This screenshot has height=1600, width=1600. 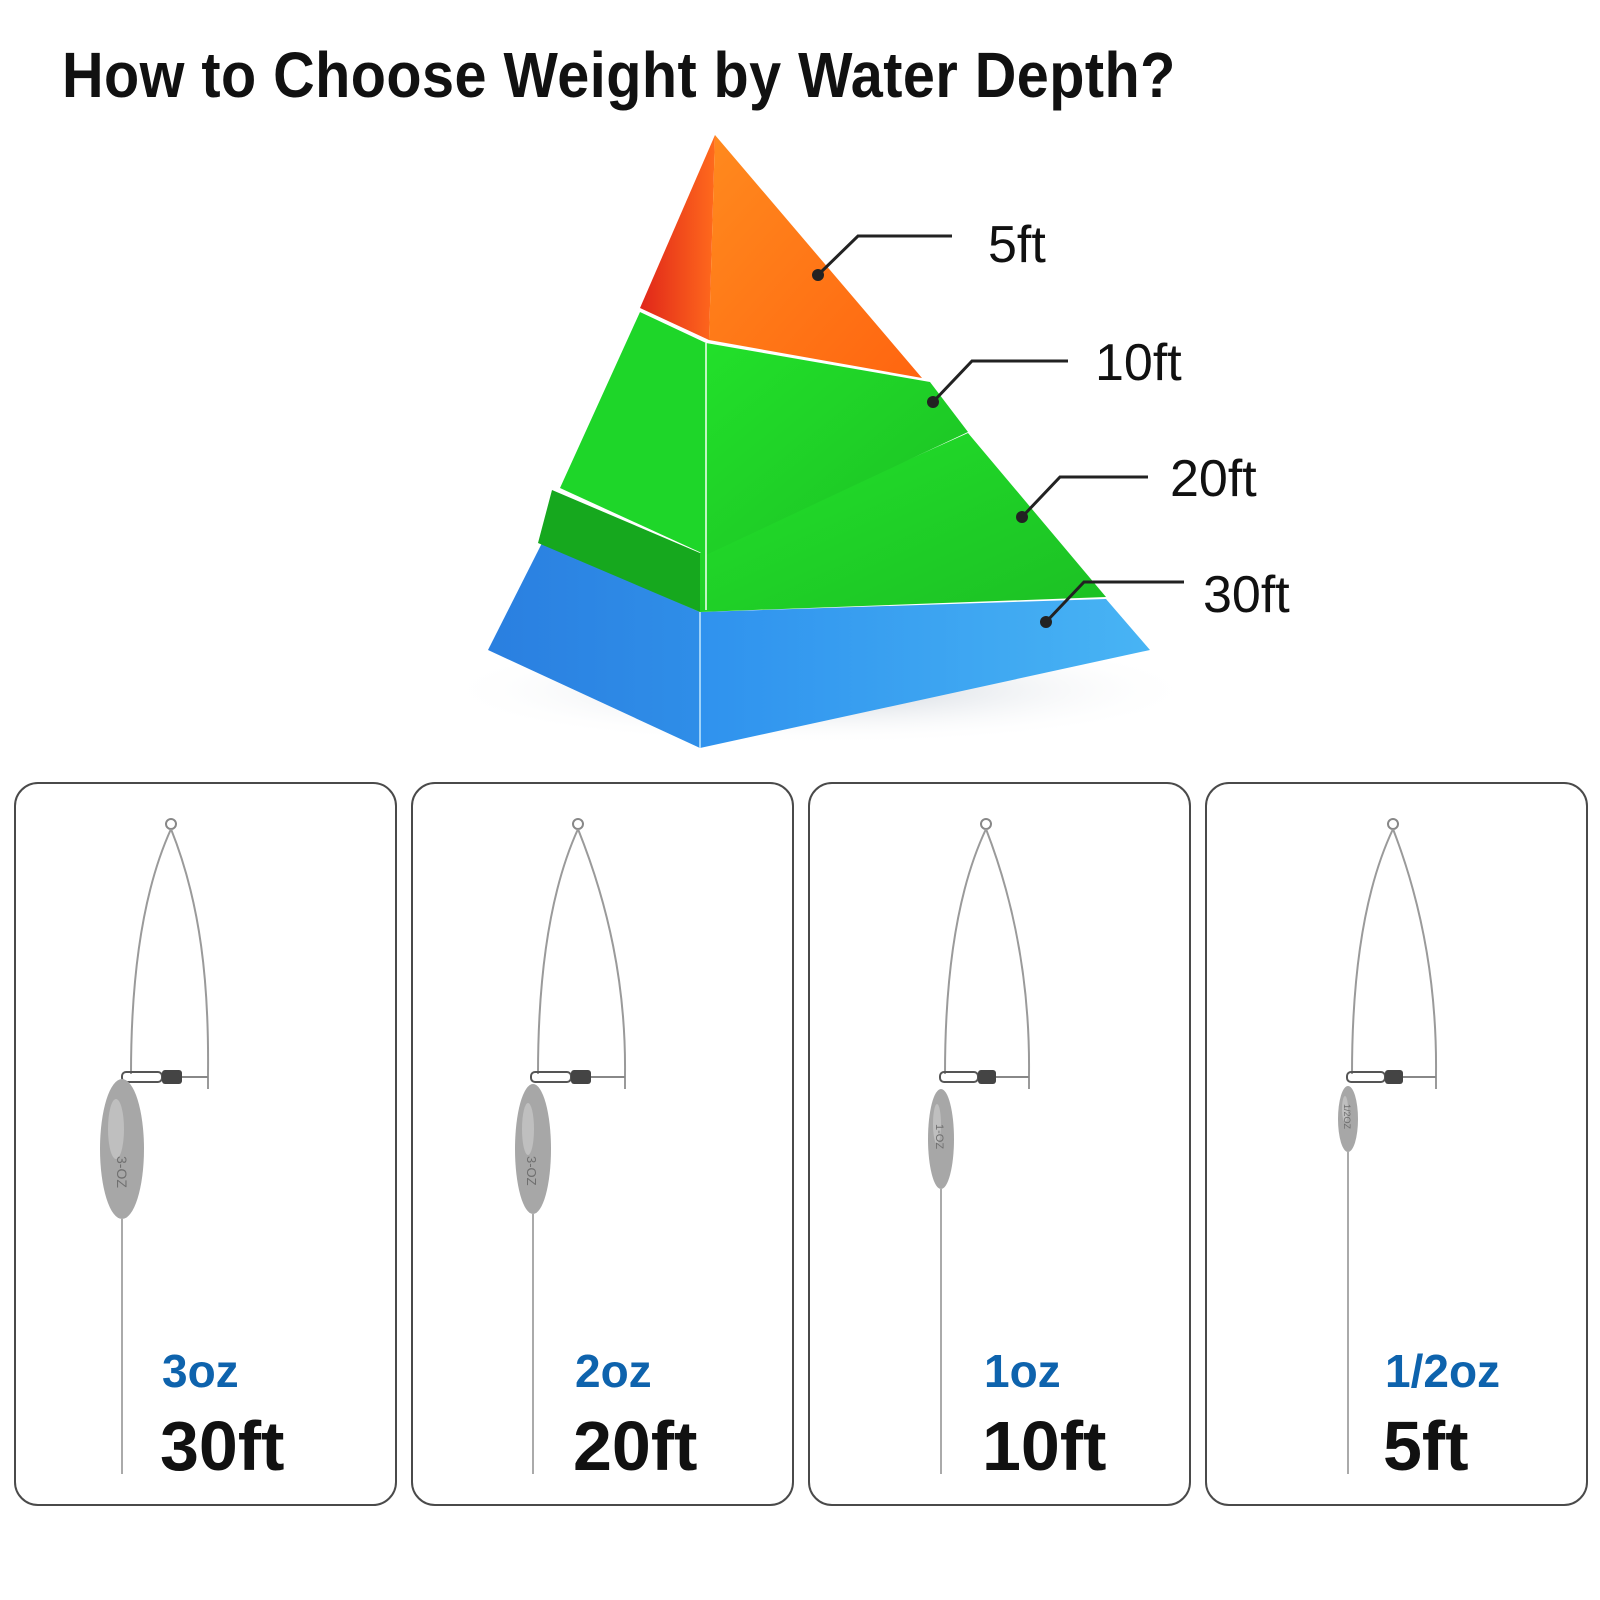 What do you see at coordinates (837, 449) in the screenshot?
I see `pyramid-layer-10ft-right` at bounding box center [837, 449].